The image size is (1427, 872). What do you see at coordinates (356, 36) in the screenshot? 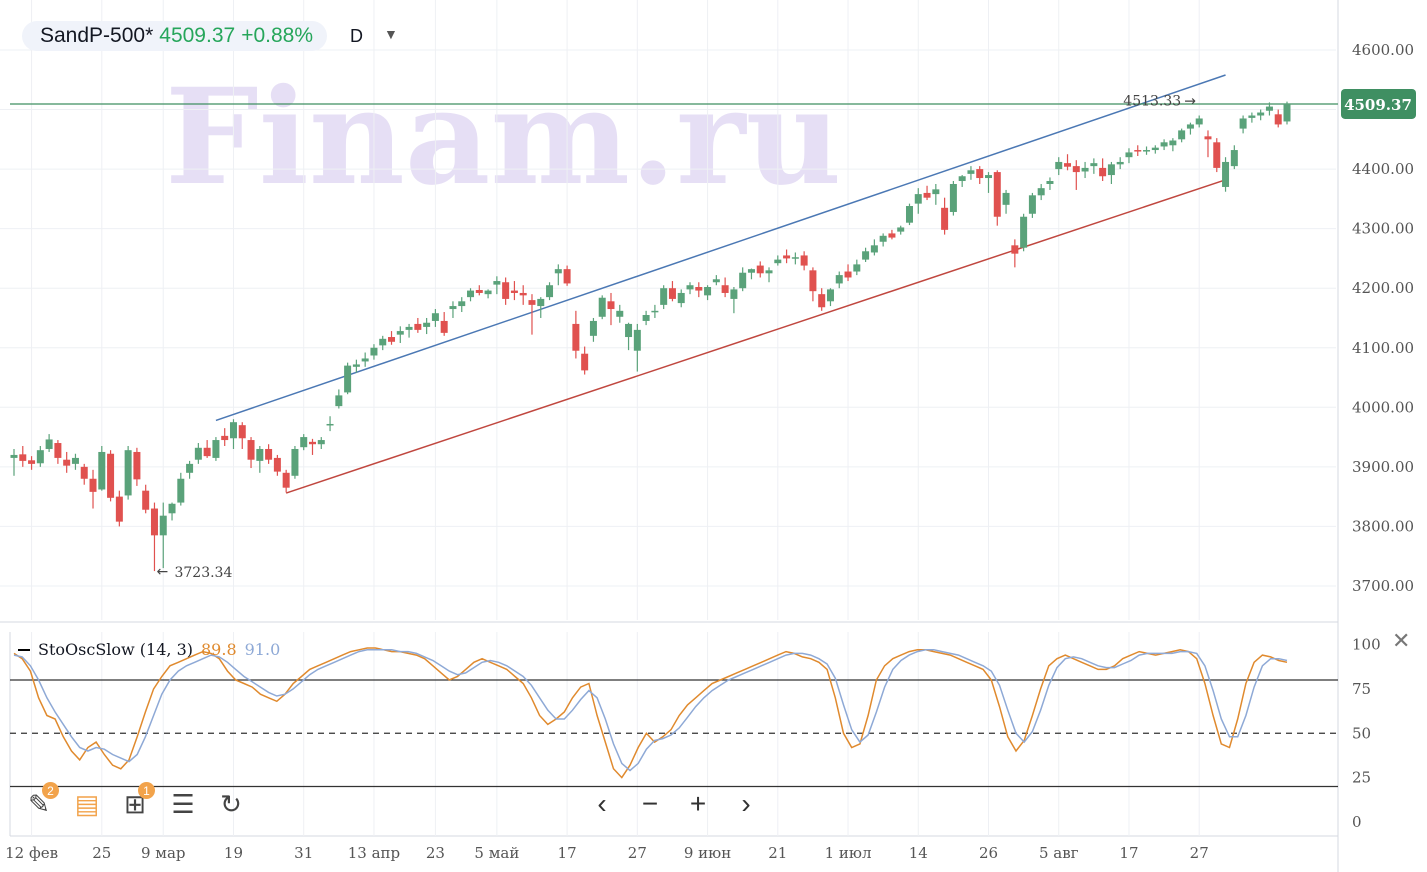
I see `interval-label: D` at bounding box center [356, 36].